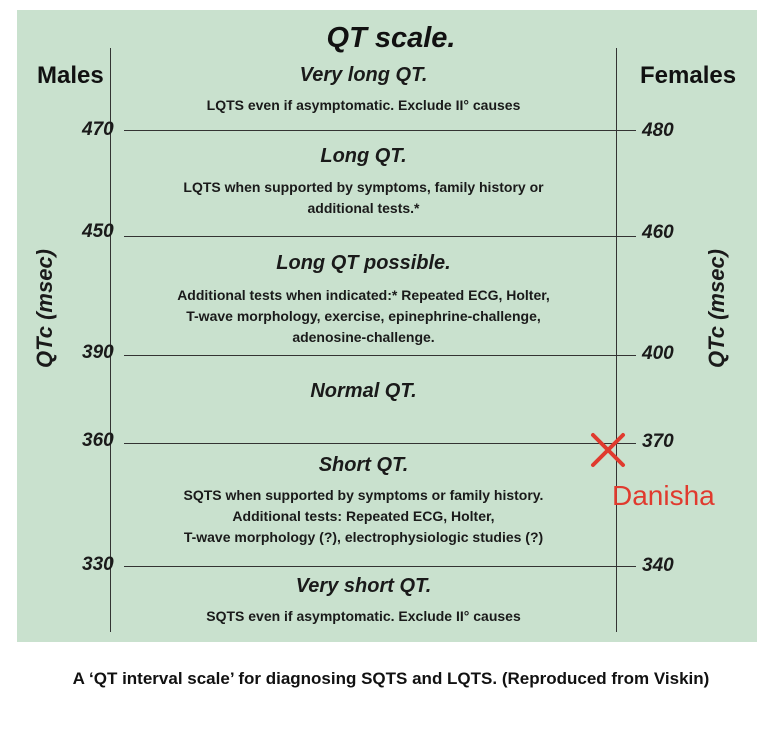 This screenshot has height=755, width=782. Describe the element at coordinates (658, 353) in the screenshot. I see `female-tick-400: 400` at that location.